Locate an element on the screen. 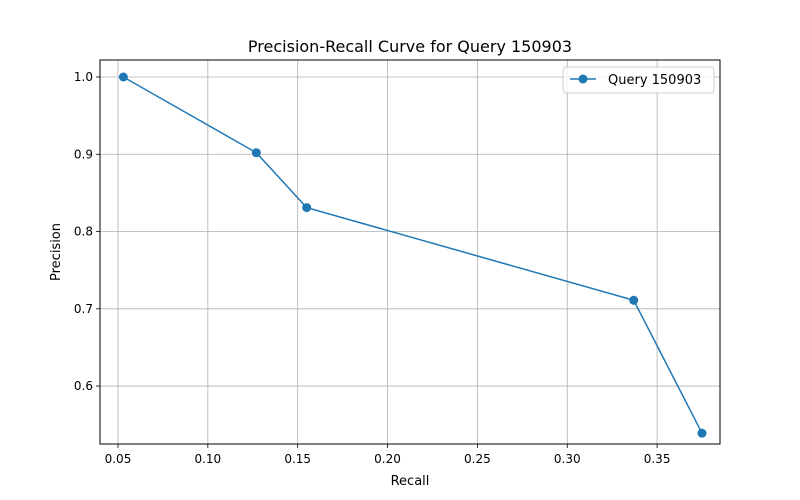 The height and width of the screenshot is (500, 800). y-tick-label: 0.7 is located at coordinates (83, 309).